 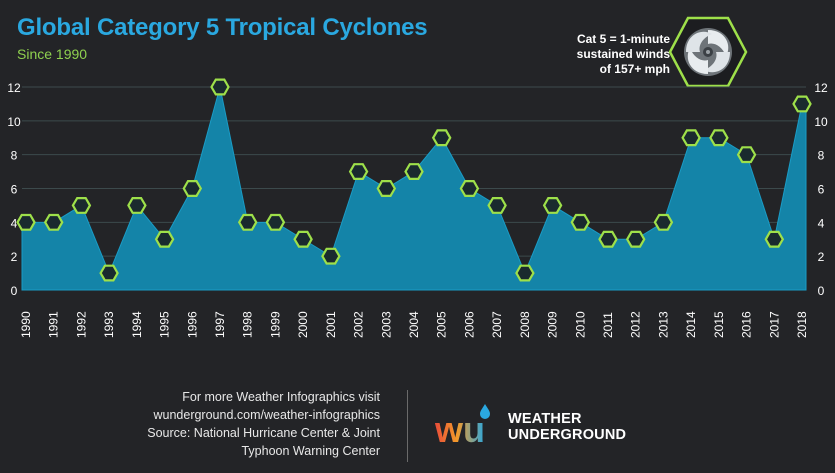 What do you see at coordinates (281, 397) in the screenshot?
I see `footer-line: For more Weather Infographics visit` at bounding box center [281, 397].